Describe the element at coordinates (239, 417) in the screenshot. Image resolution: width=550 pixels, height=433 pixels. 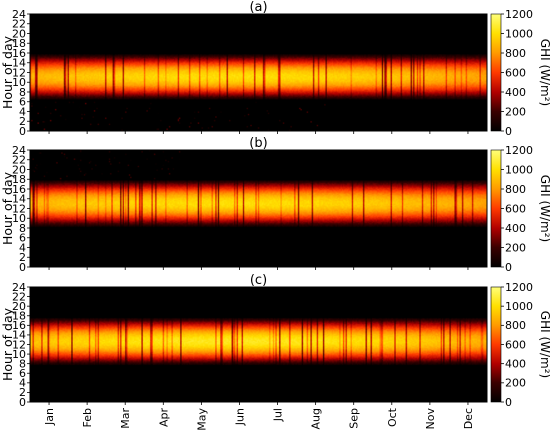
I see `x-tick-label: Jun` at that location.